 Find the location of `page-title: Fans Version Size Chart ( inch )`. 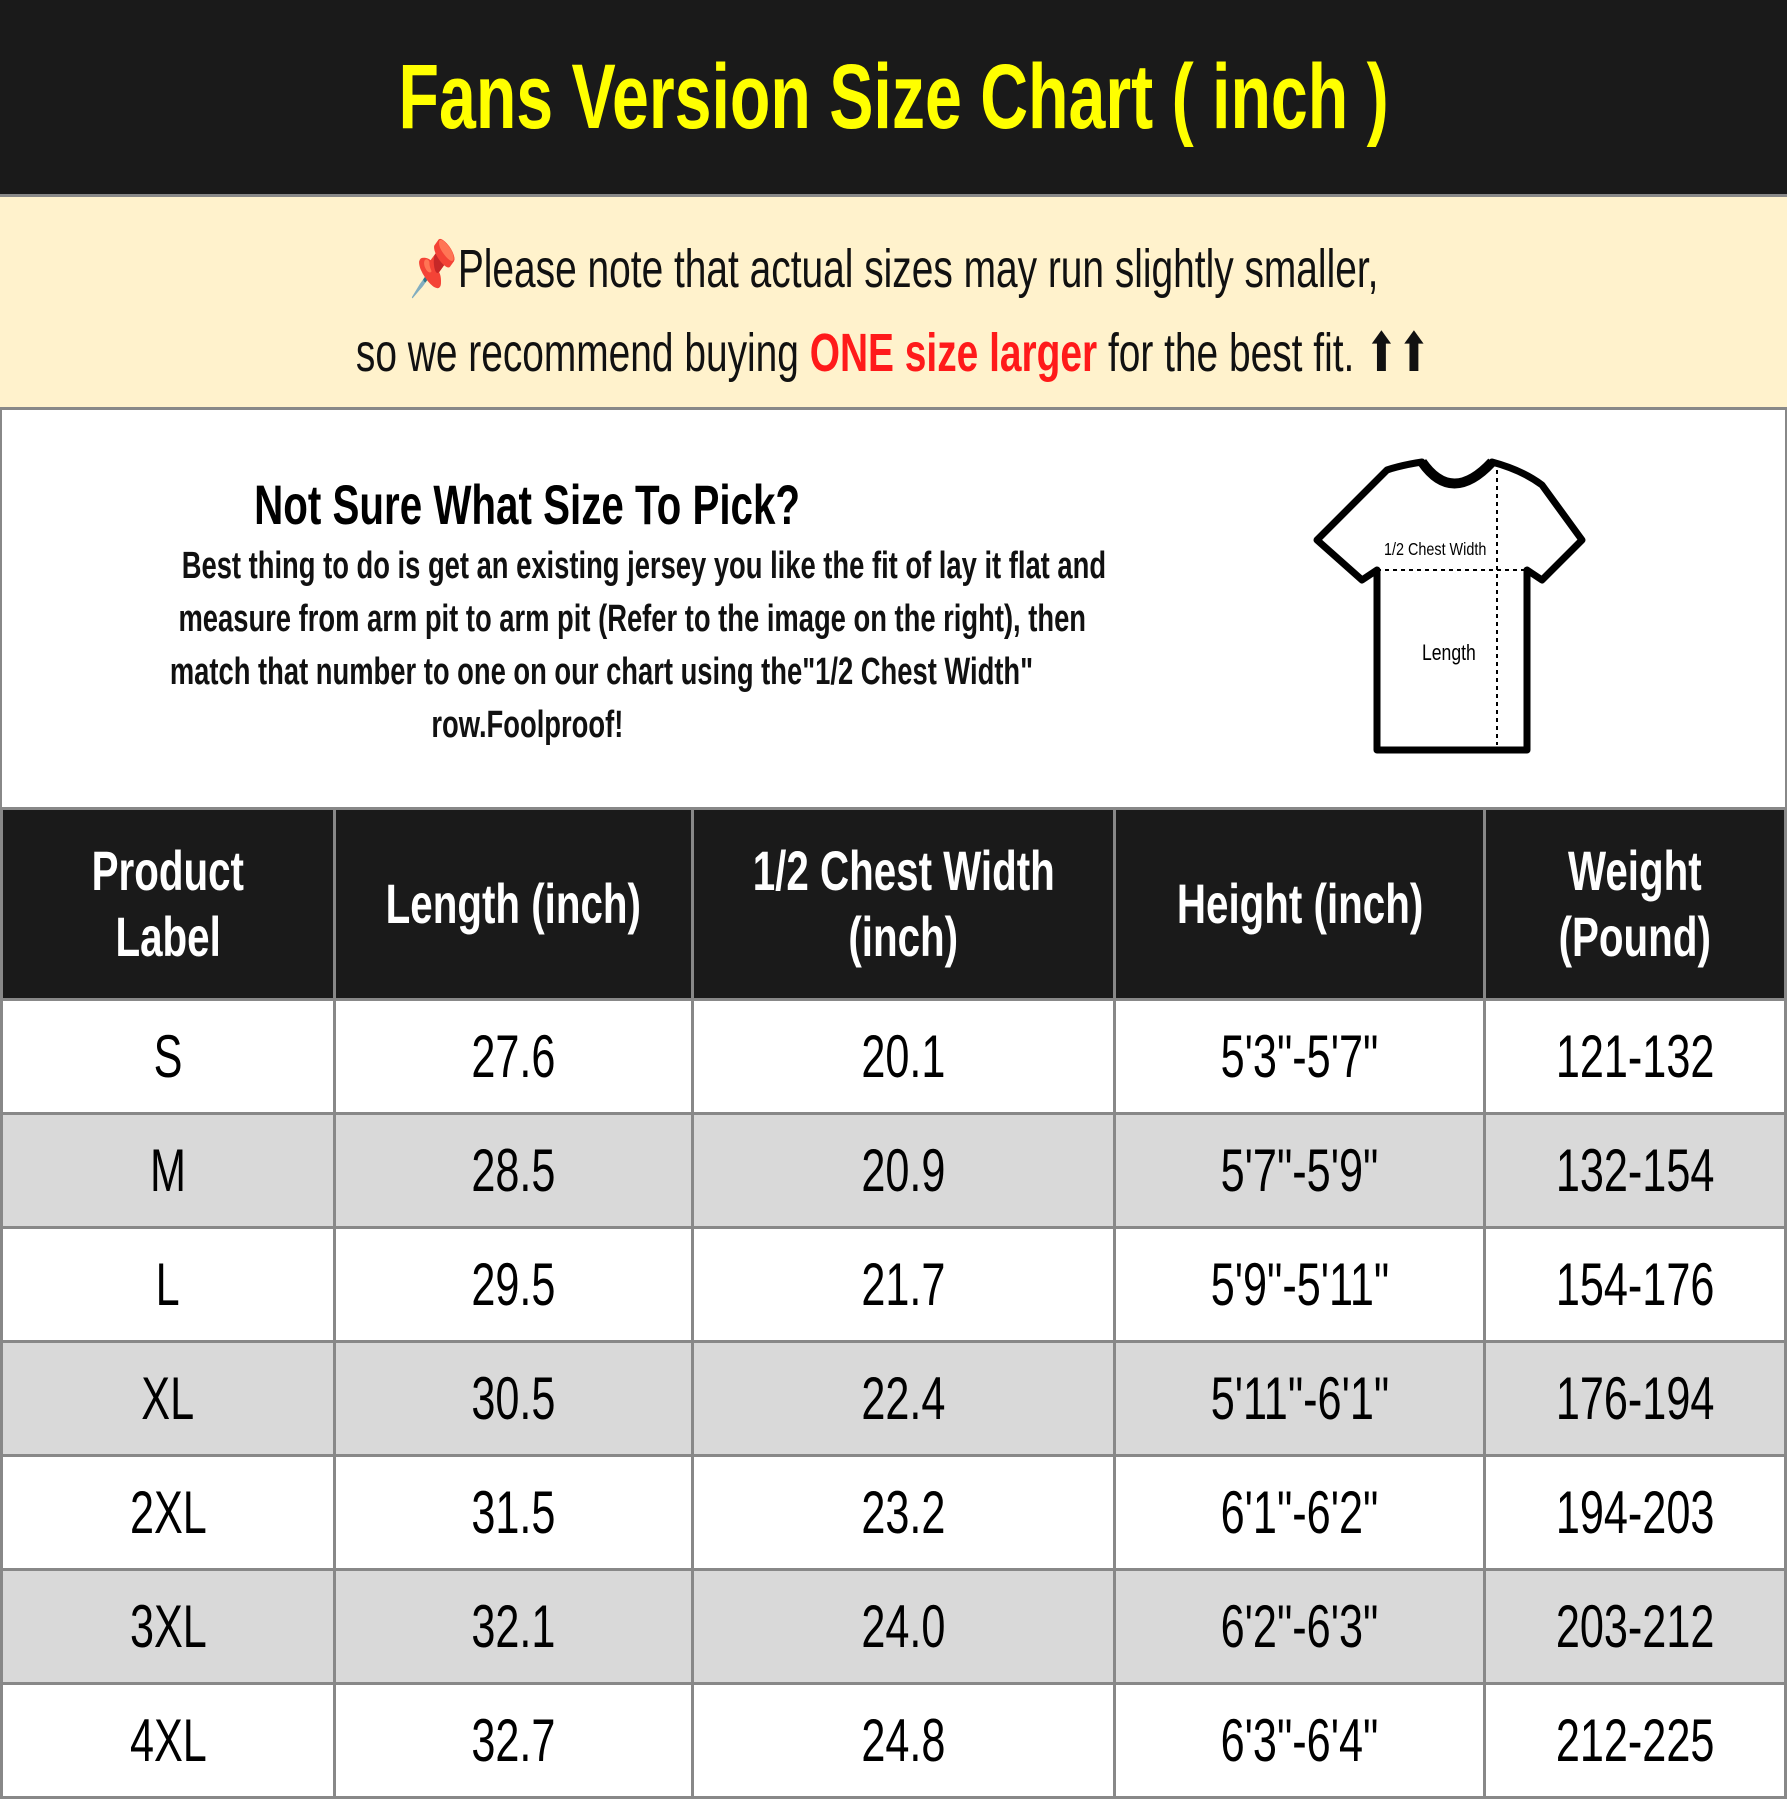

page-title: Fans Version Size Chart ( inch ) is located at coordinates (893, 97).